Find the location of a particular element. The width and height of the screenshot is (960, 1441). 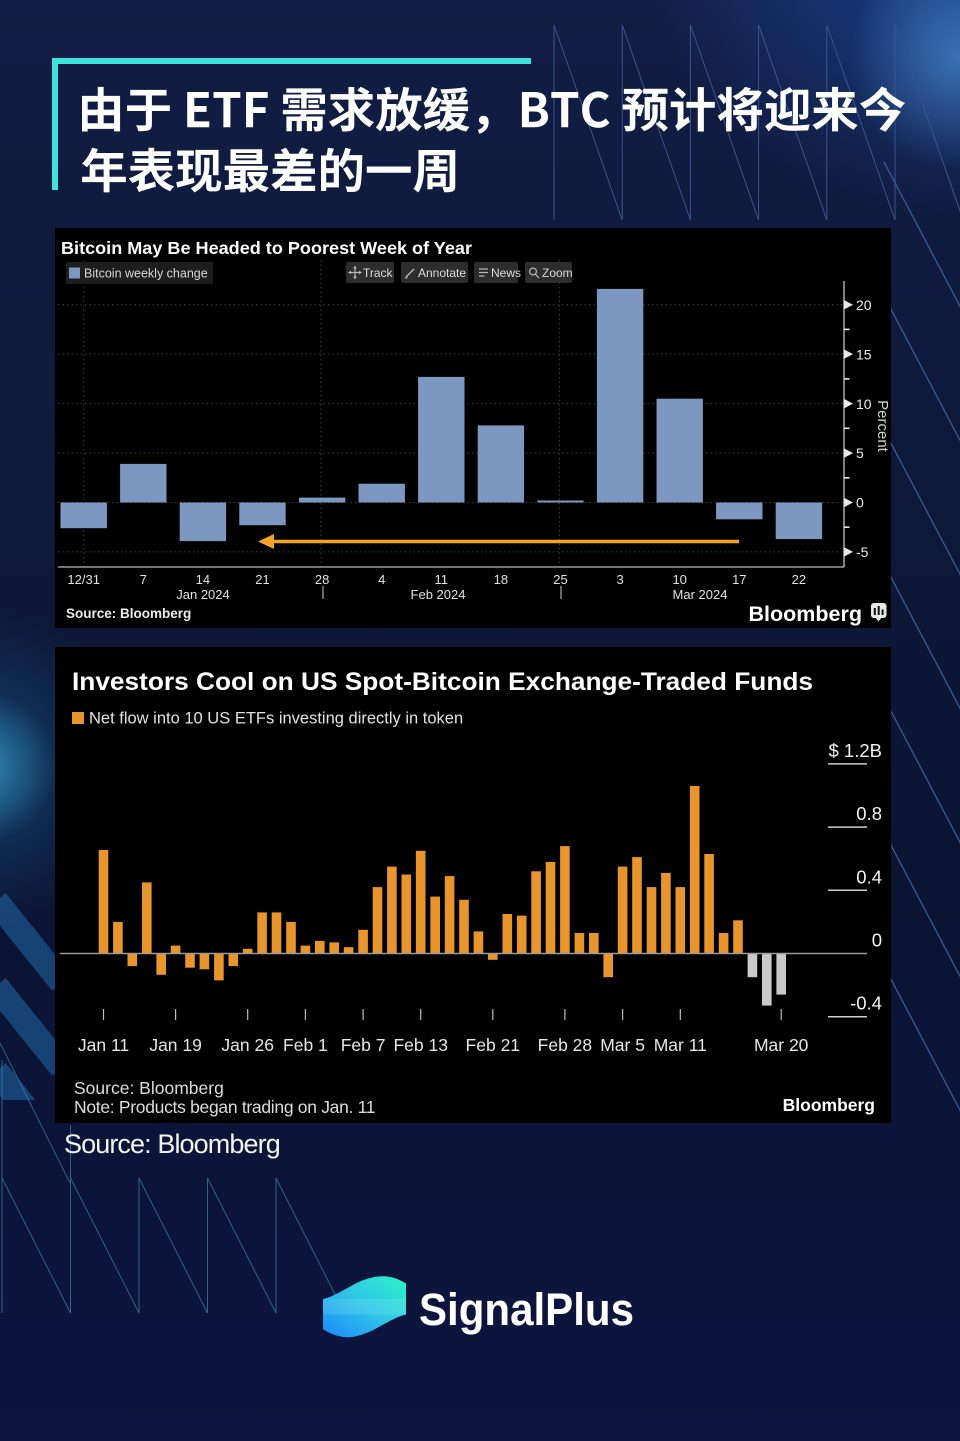

svg-text: Feb 28 is located at coordinates (565, 1045).